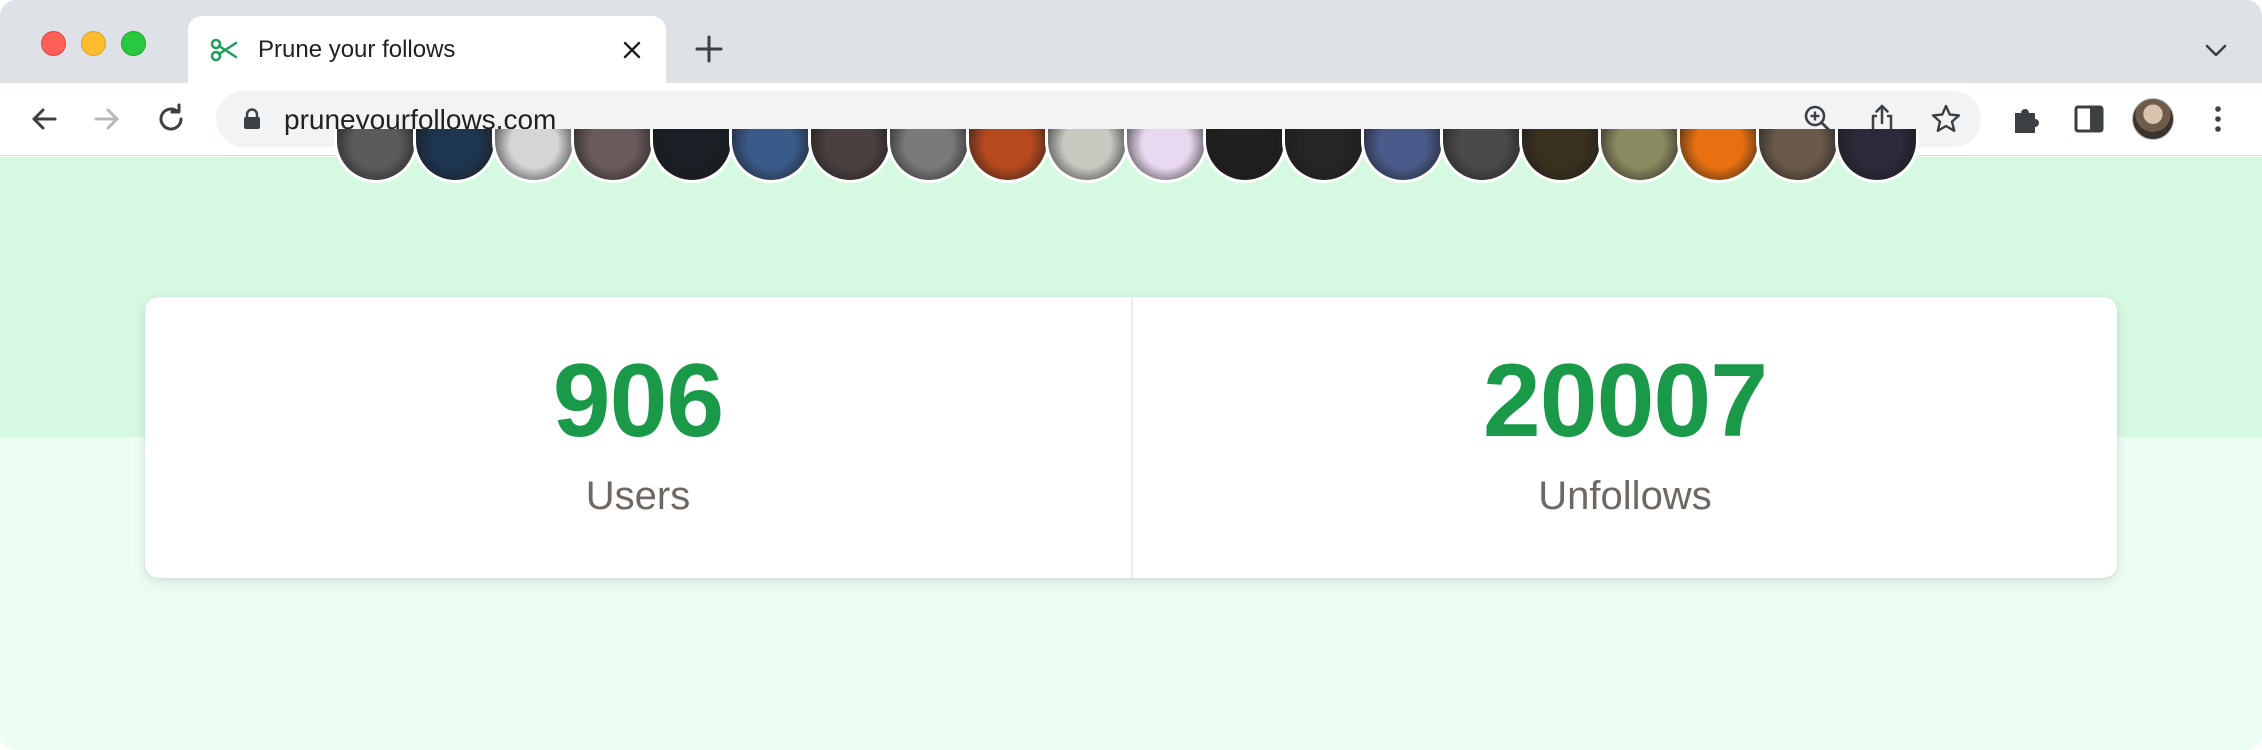 This screenshot has width=2262, height=750. I want to click on lock-icon, so click(252, 119).